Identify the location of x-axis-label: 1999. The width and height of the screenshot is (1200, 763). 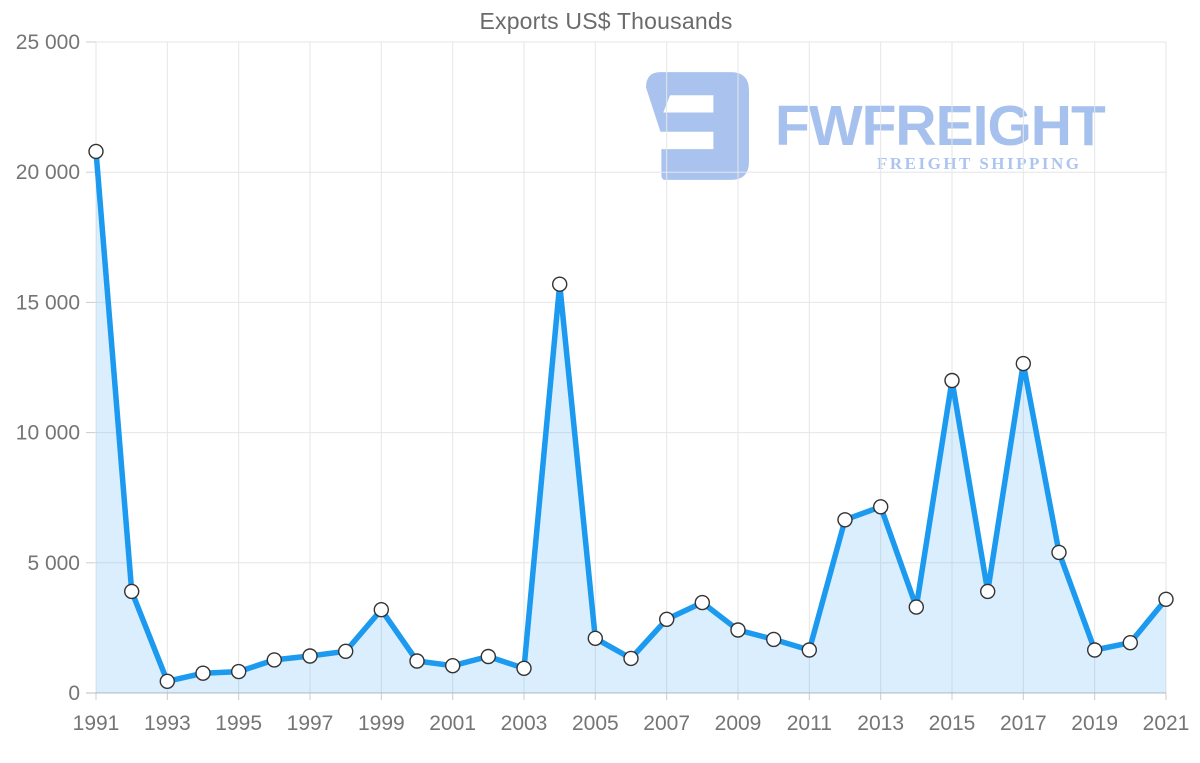
(381, 723).